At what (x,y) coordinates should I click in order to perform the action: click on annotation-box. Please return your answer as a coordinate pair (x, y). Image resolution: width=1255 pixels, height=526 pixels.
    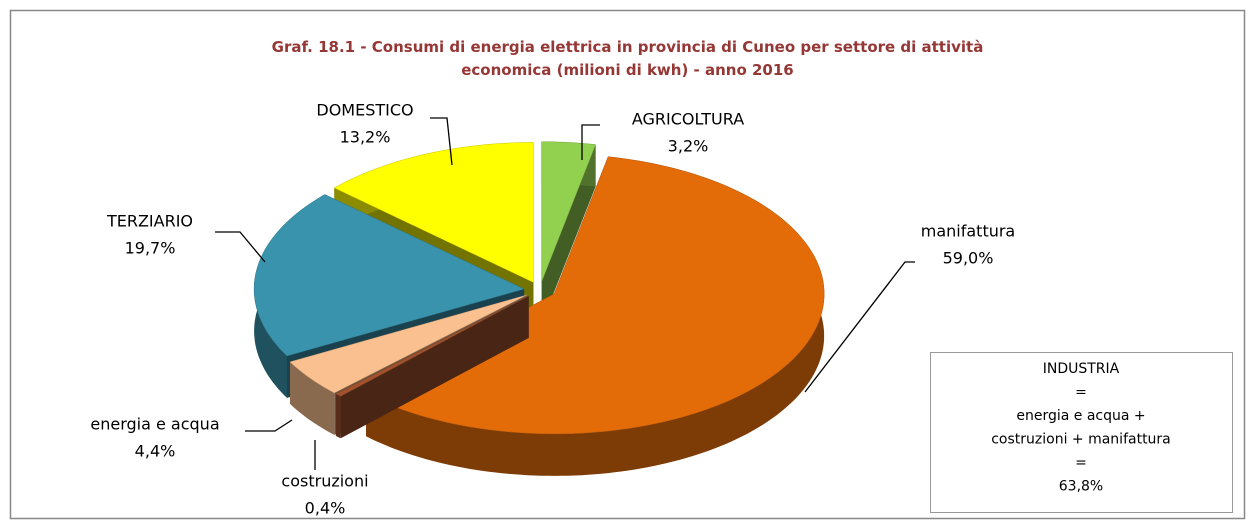
    Looking at the image, I should click on (1081, 432).